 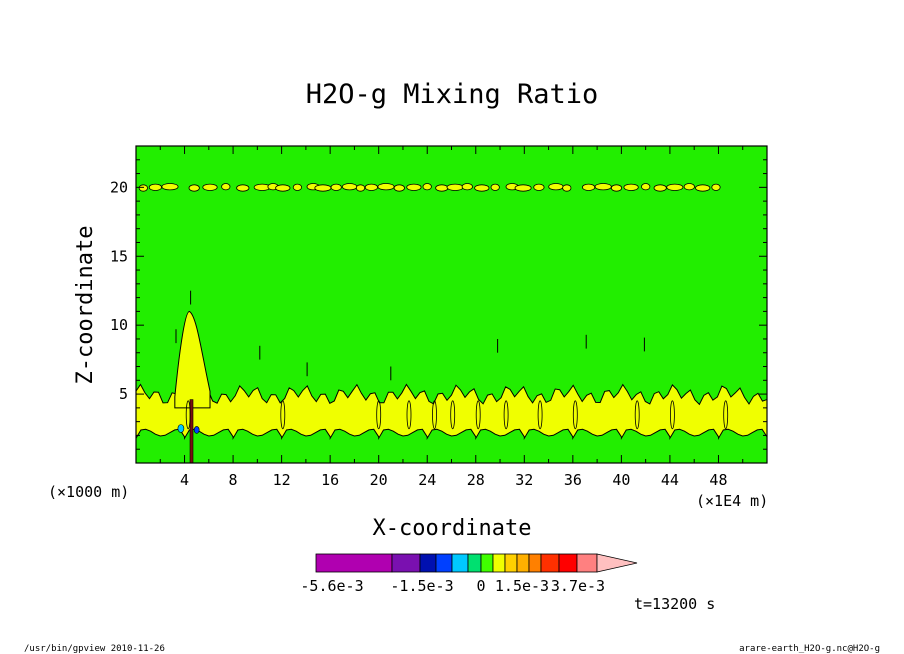 What do you see at coordinates (330, 480) in the screenshot?
I see `x-tick-label: 16` at bounding box center [330, 480].